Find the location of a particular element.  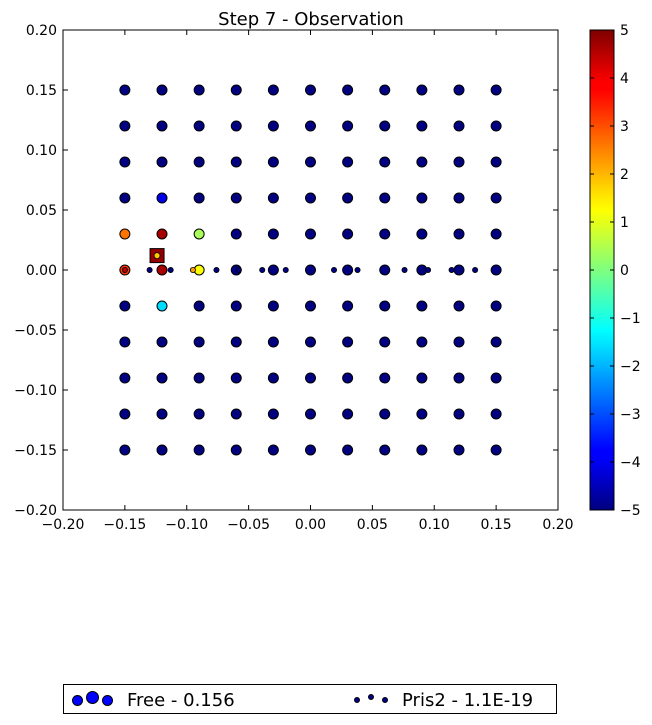

y-tick-label: 0.15 is located at coordinates (41, 91).